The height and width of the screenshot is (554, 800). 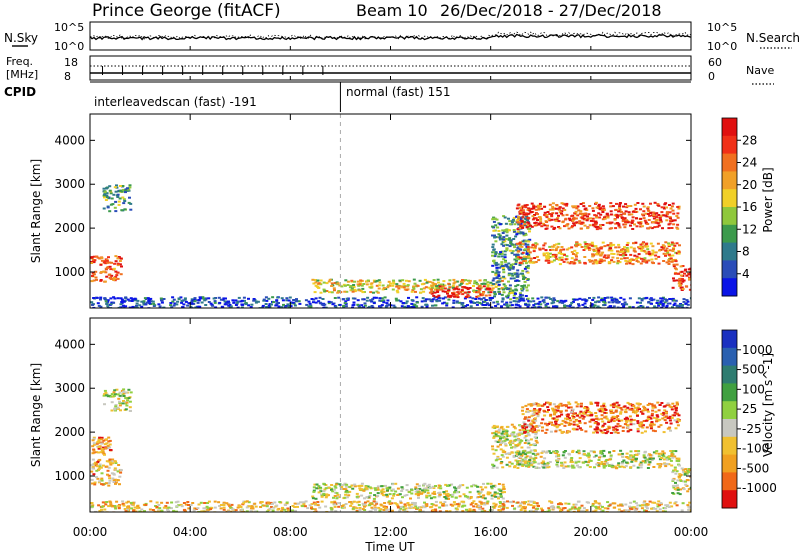 What do you see at coordinates (69, 184) in the screenshot?
I see `power-ytick-label: 3000` at bounding box center [69, 184].